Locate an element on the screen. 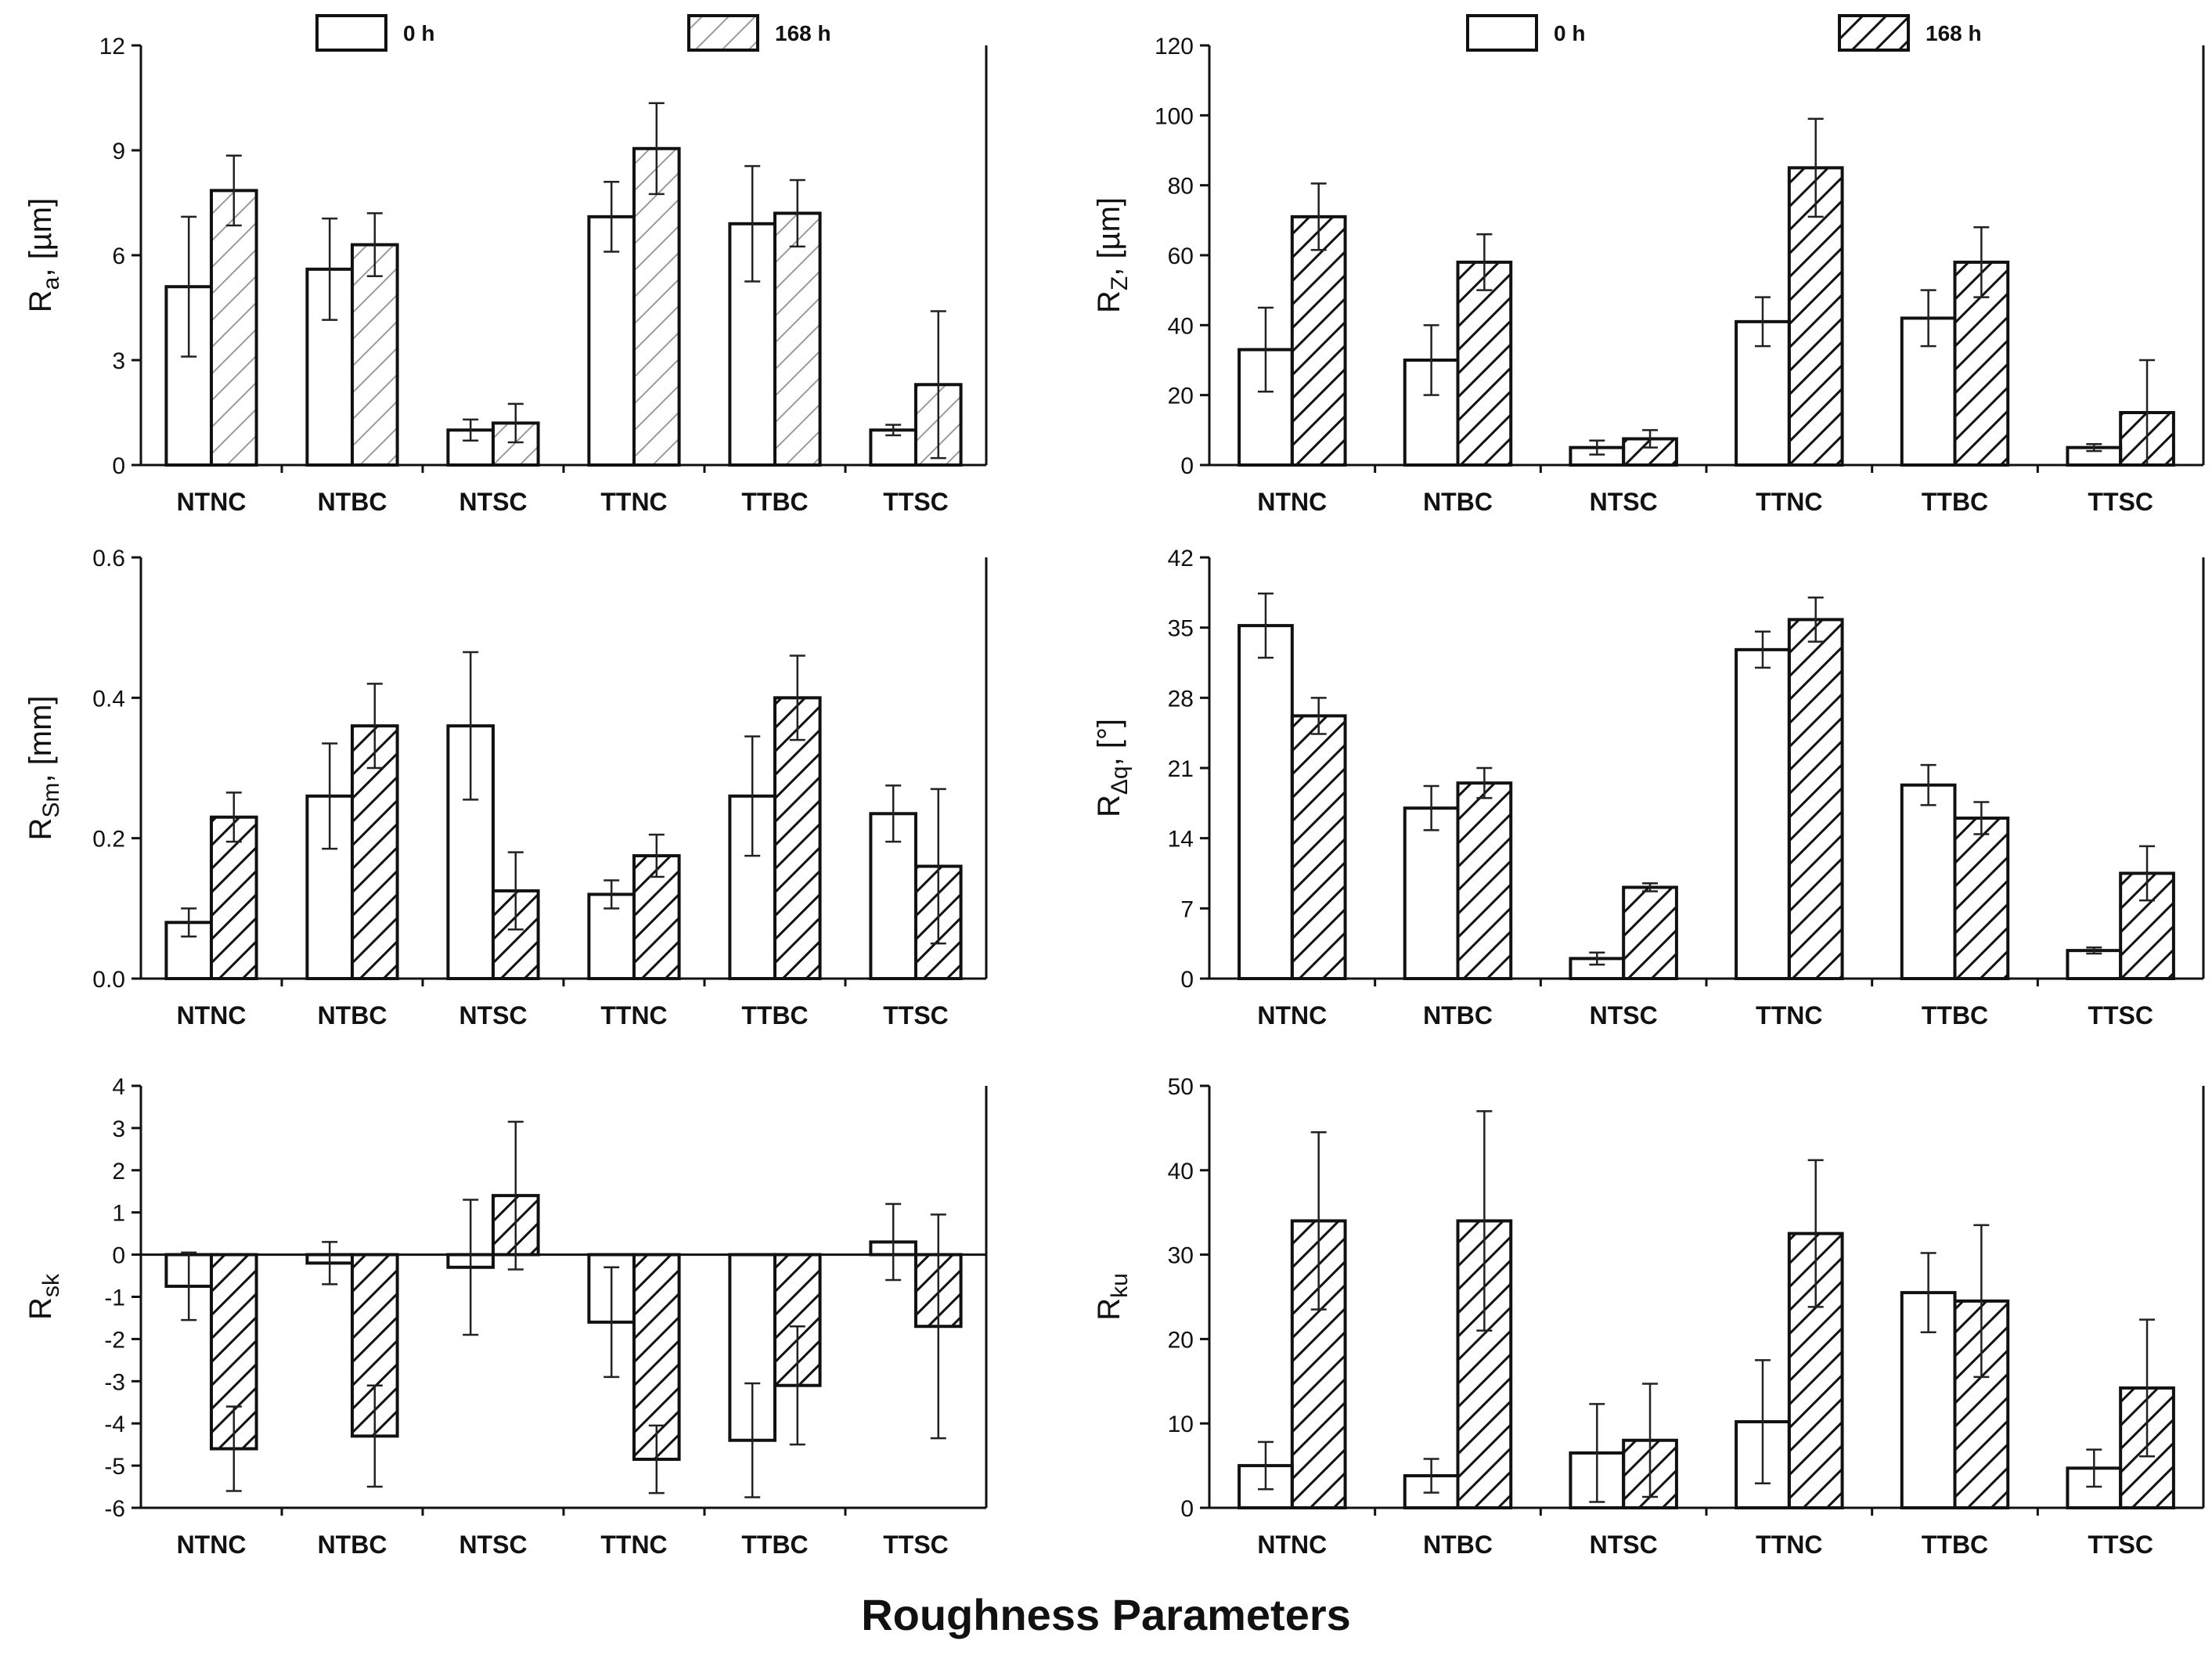 This screenshot has width=2212, height=1655. bar-ntbc-0h is located at coordinates (1431, 893).